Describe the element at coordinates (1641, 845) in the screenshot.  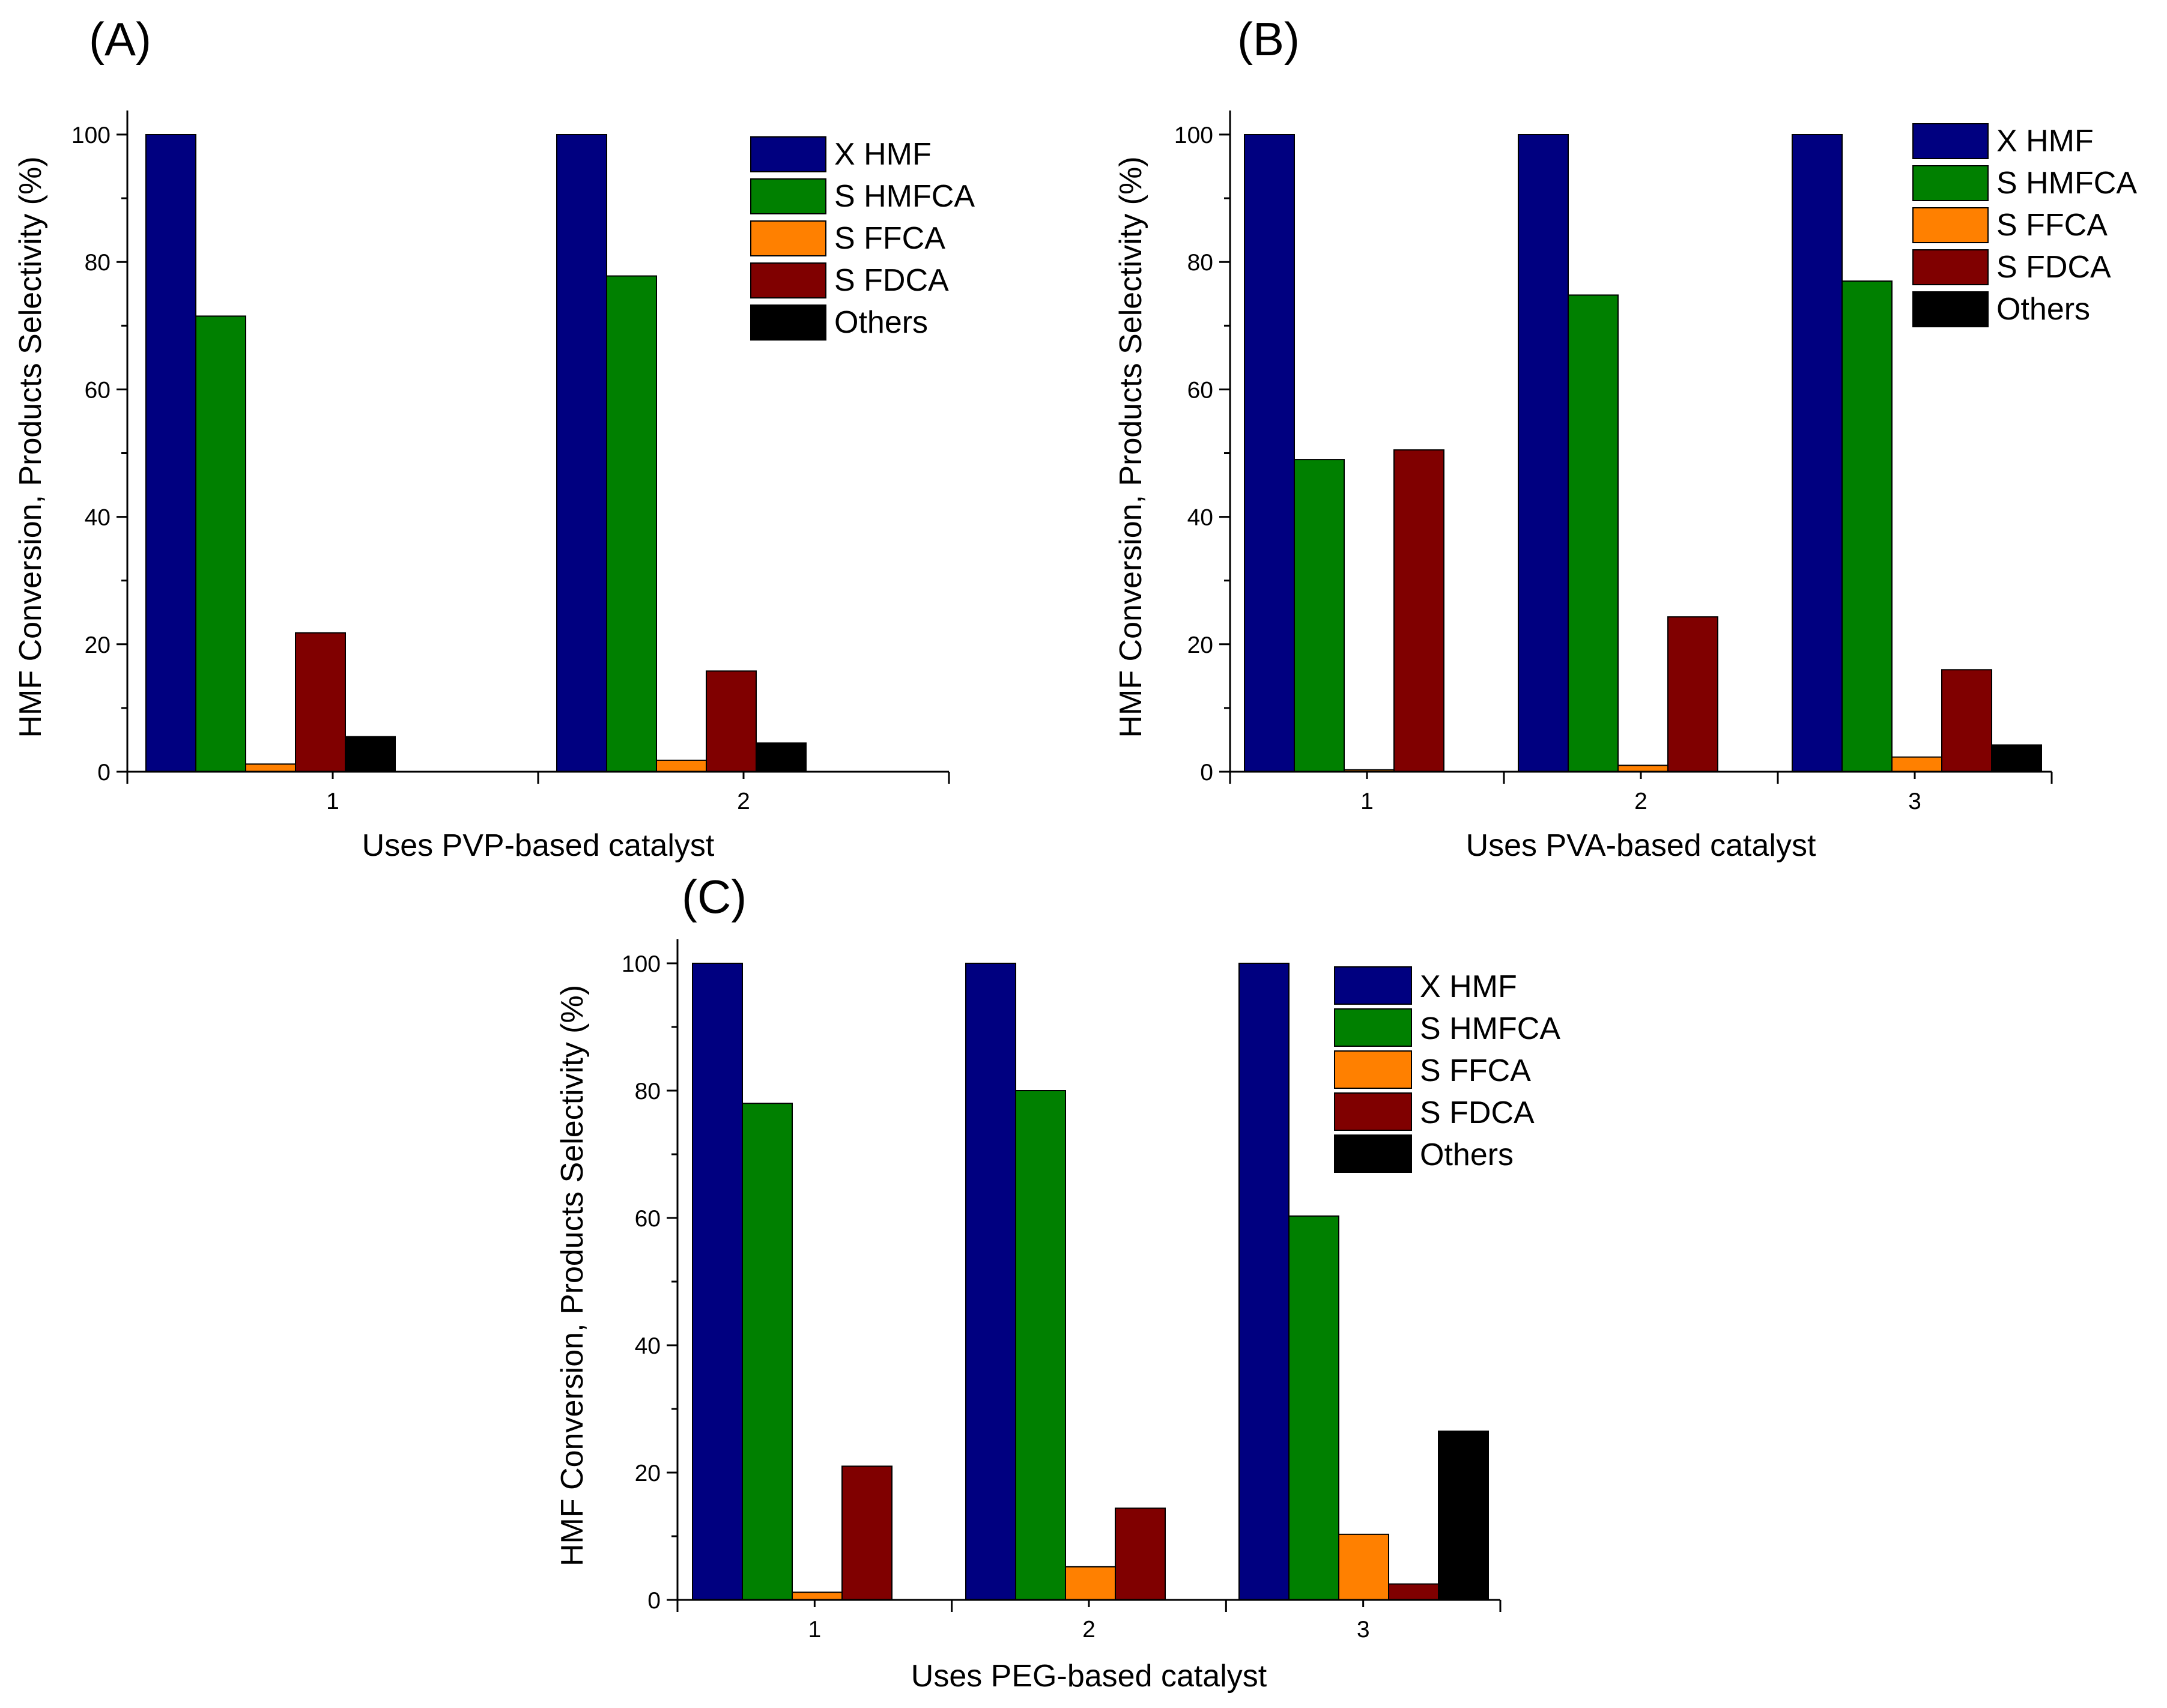
I see `x-axis-title: Uses PVA-based catalyst` at that location.